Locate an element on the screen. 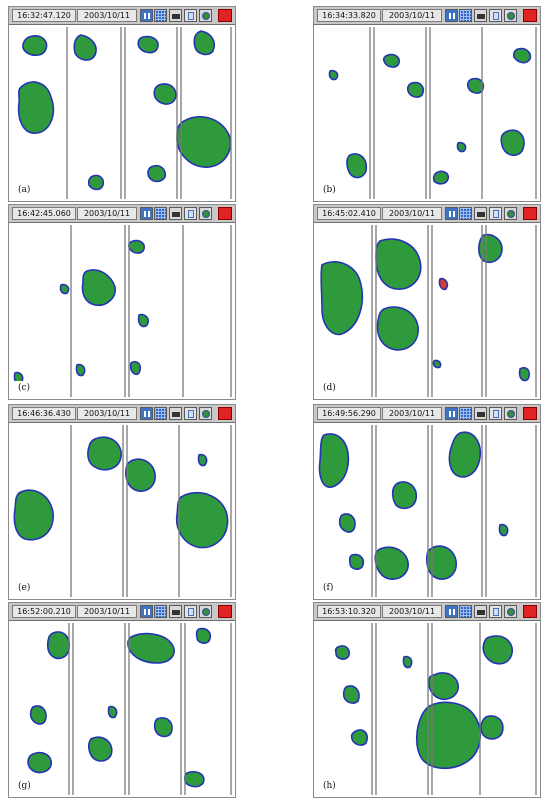  panel-a: 16:32:47.120 2003/10/11 (a) is located at coordinates (122, 104).